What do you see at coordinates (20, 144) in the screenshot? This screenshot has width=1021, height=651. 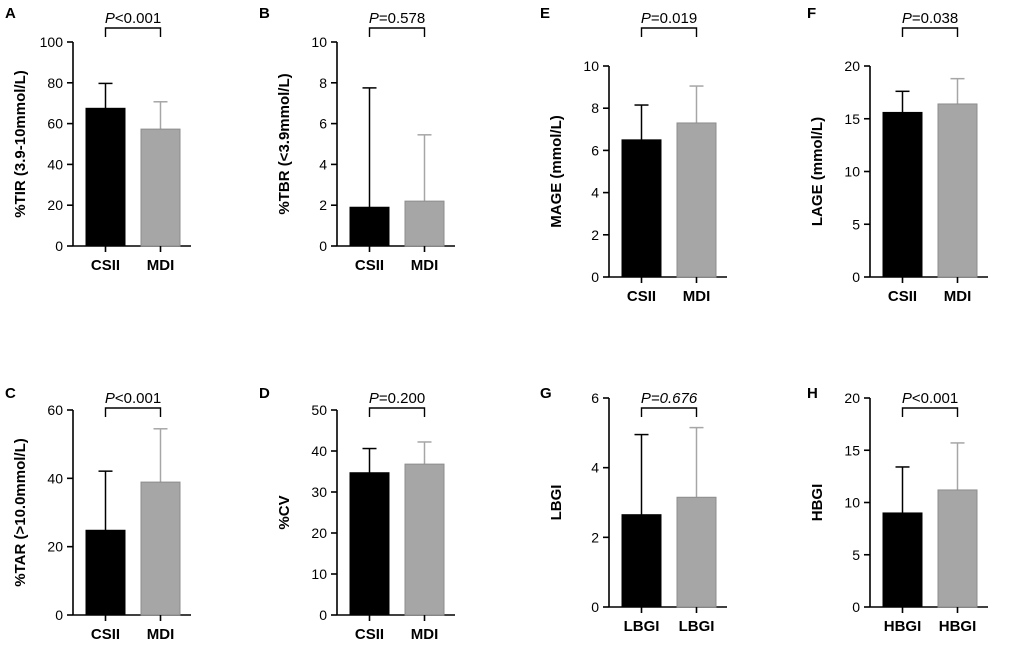 I see `y-axis-title: %TIR (3.9-10mmol/L)` at bounding box center [20, 144].